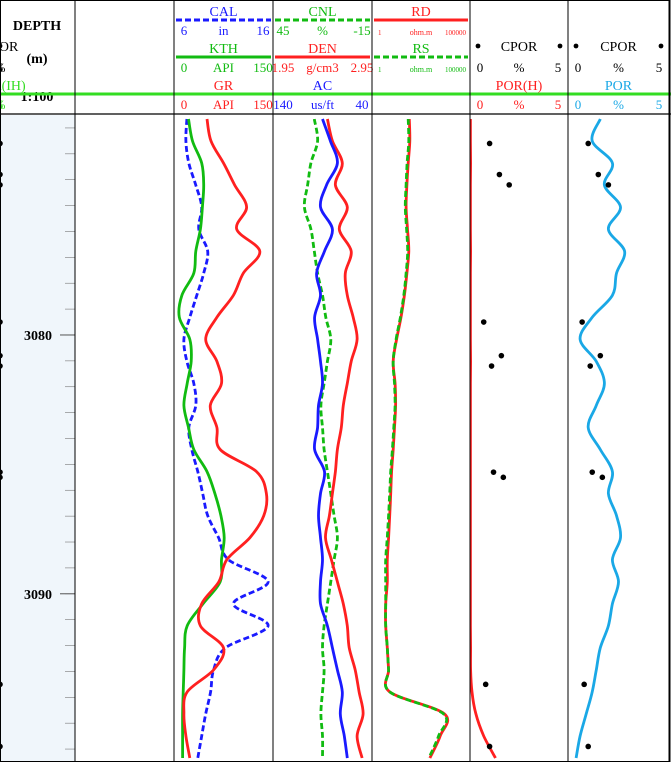 This screenshot has height=762, width=671. Describe the element at coordinates (322, 67) in the screenshot. I see `curve-header-unit: g/cm3` at that location.